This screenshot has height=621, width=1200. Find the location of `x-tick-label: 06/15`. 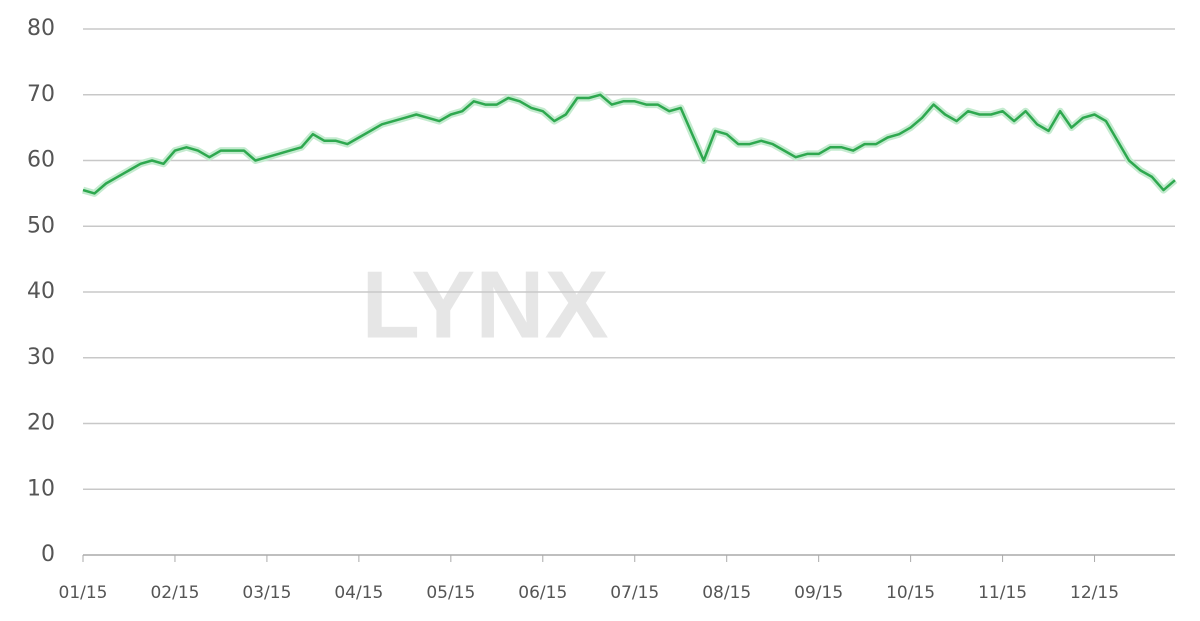

x-tick-label: 06/15 is located at coordinates (542, 593).